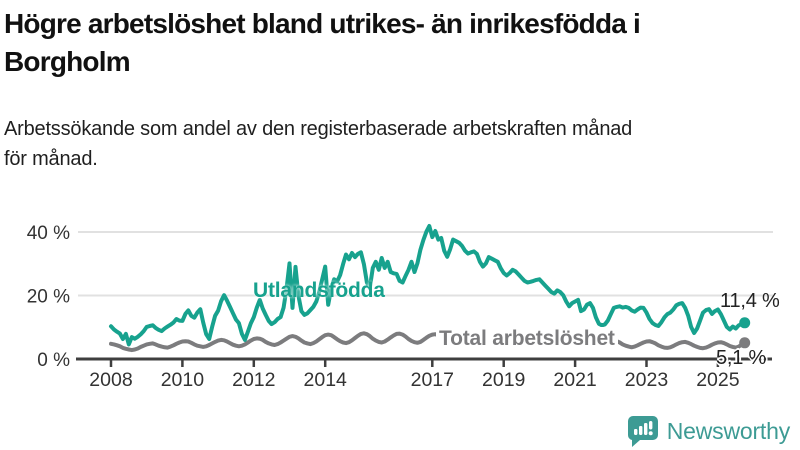  Describe the element at coordinates (319, 290) in the screenshot. I see `series-label-utlandsfodda: Utlandsfödda` at that location.